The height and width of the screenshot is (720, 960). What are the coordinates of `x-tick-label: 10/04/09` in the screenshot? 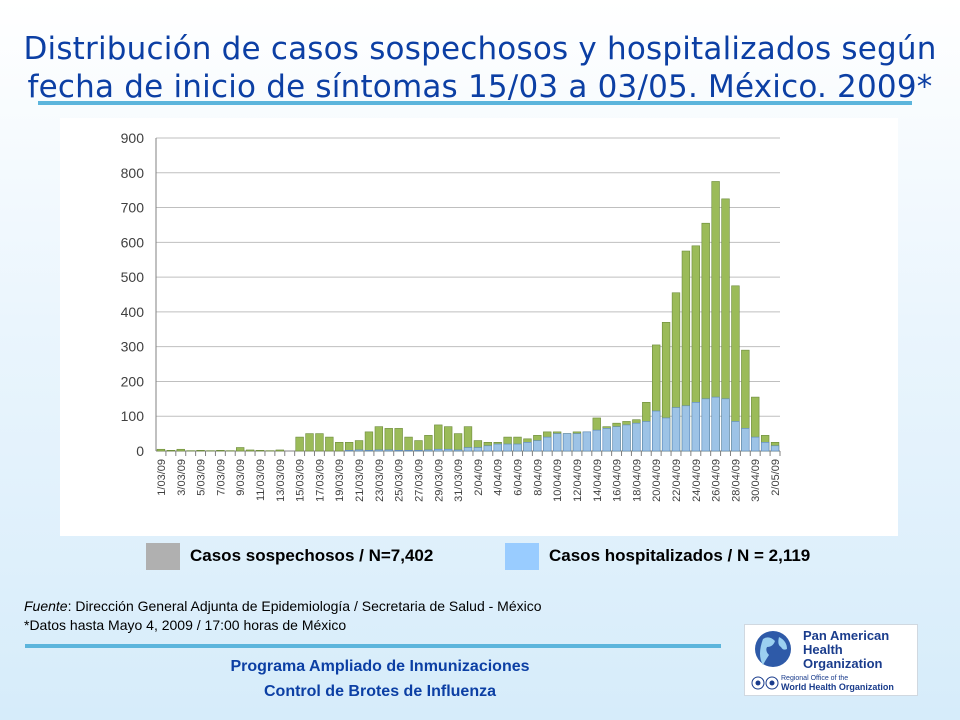 It's located at (558, 480).